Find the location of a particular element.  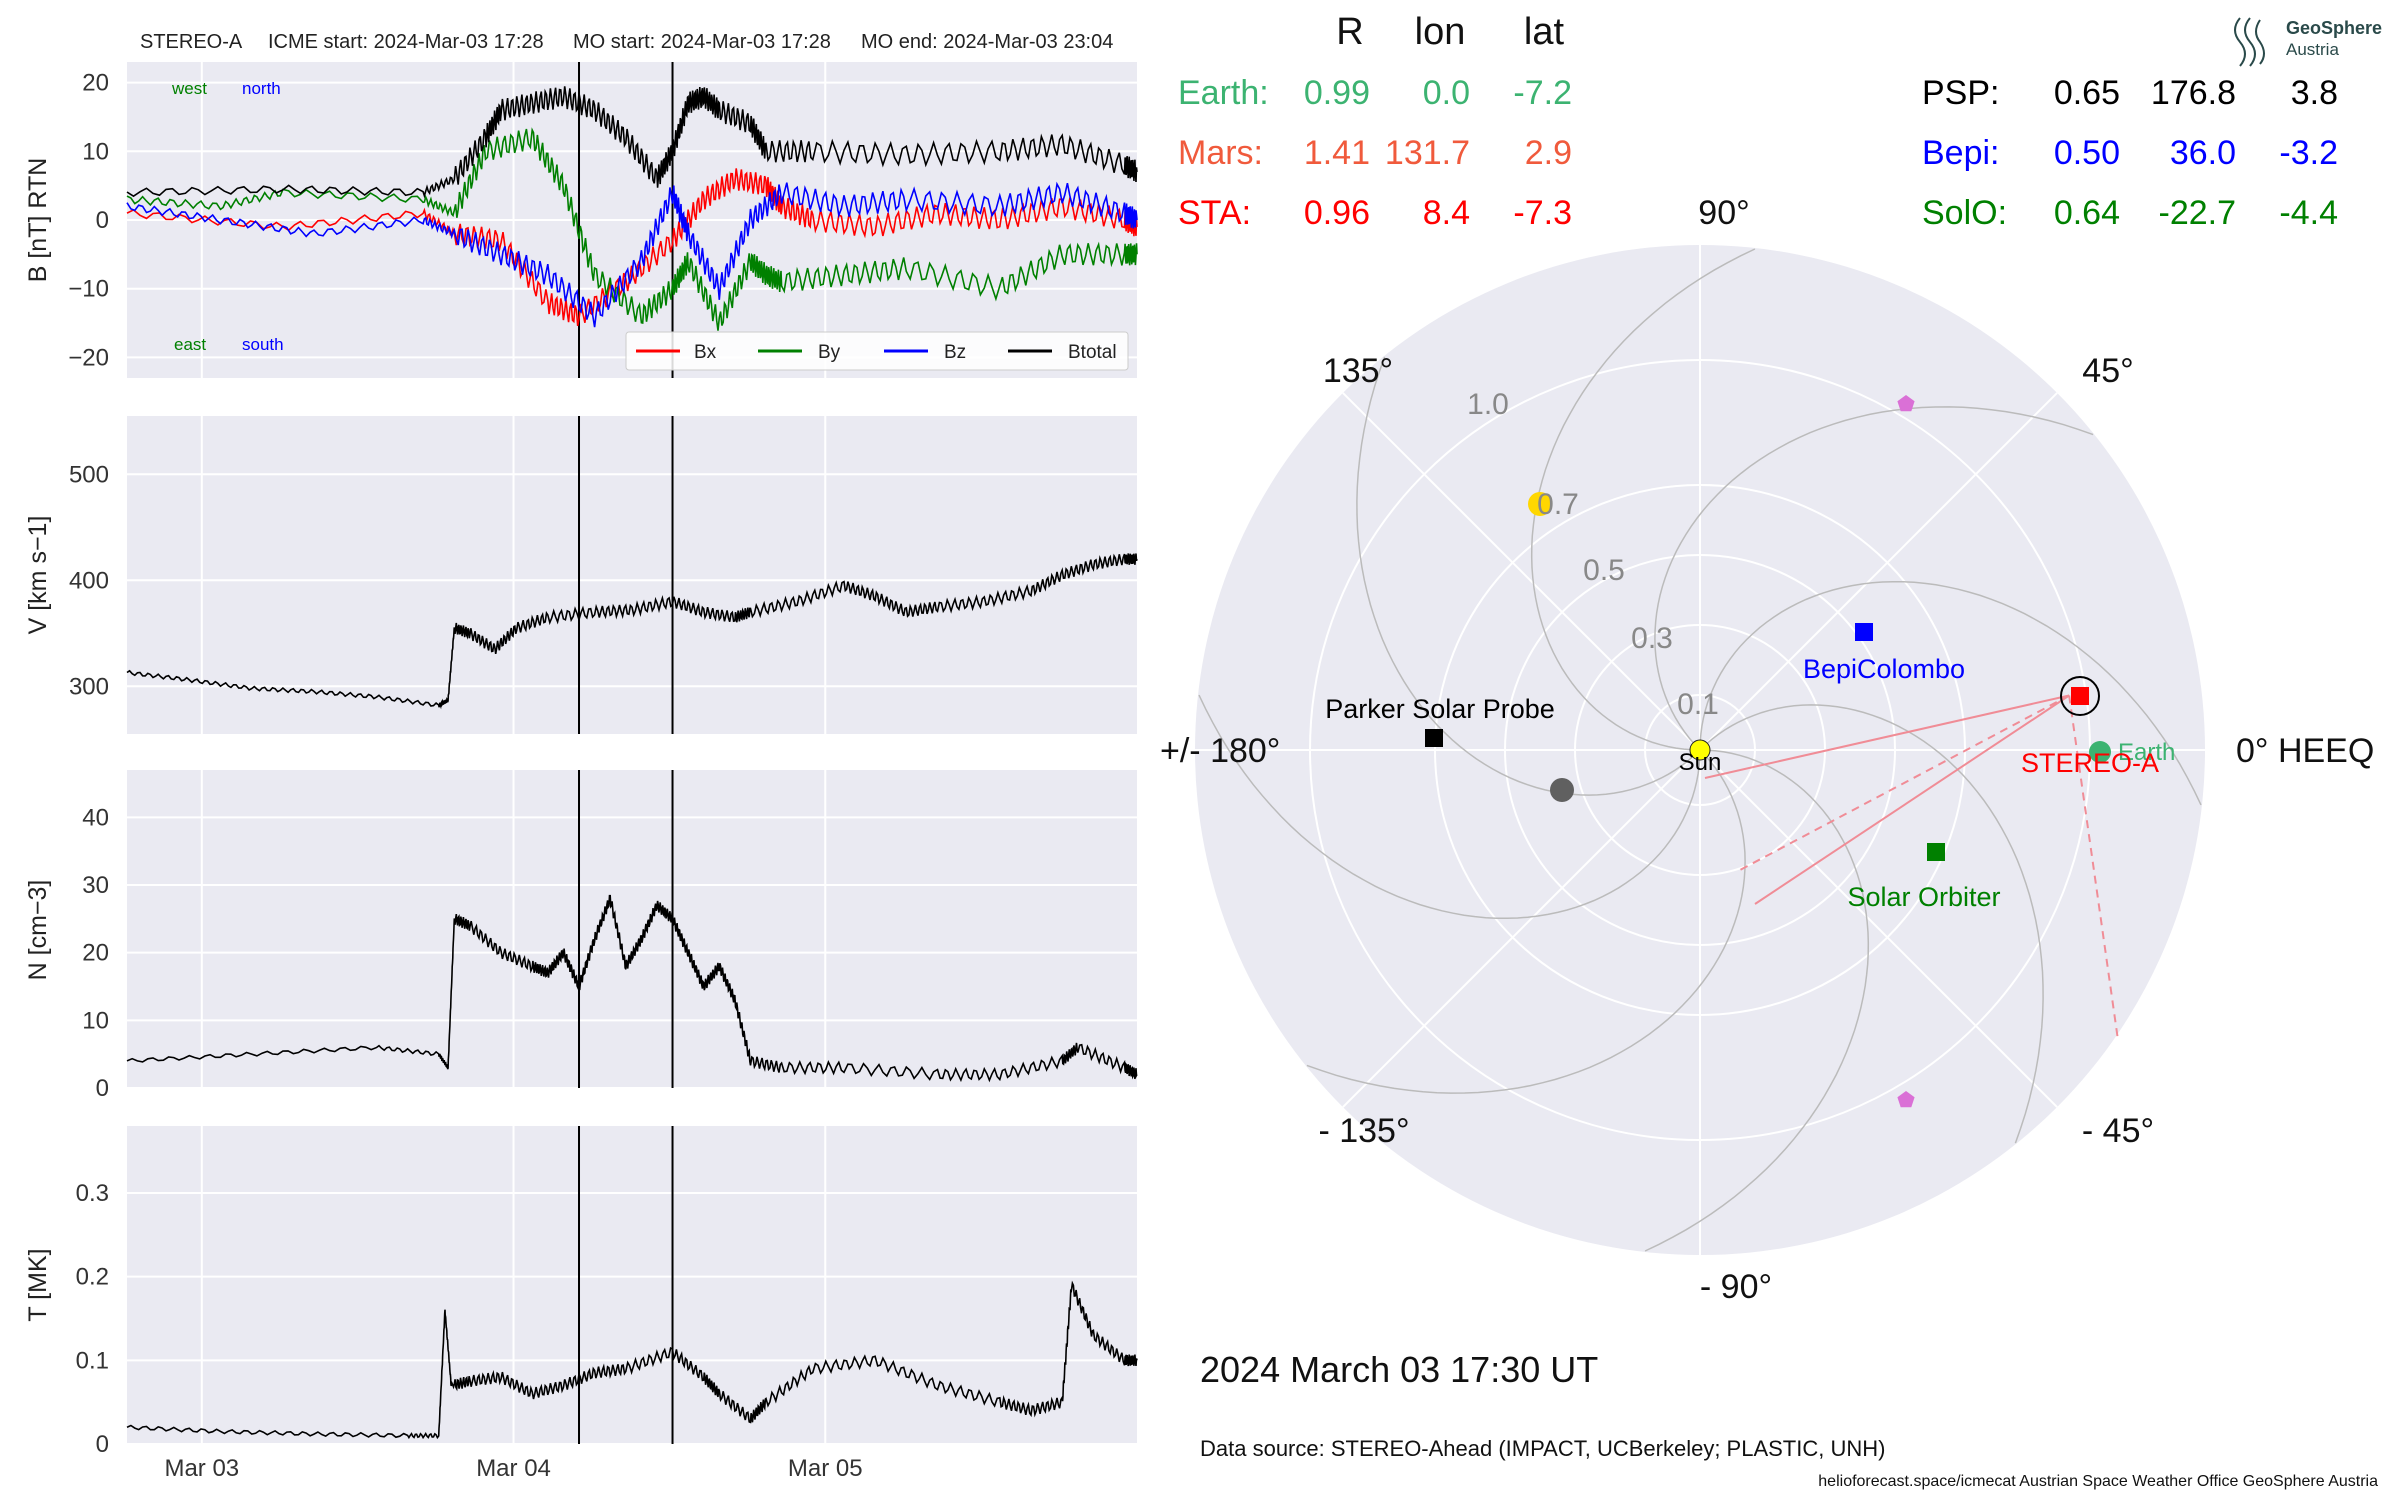

table-header-lon: lon is located at coordinates (1440, 32).